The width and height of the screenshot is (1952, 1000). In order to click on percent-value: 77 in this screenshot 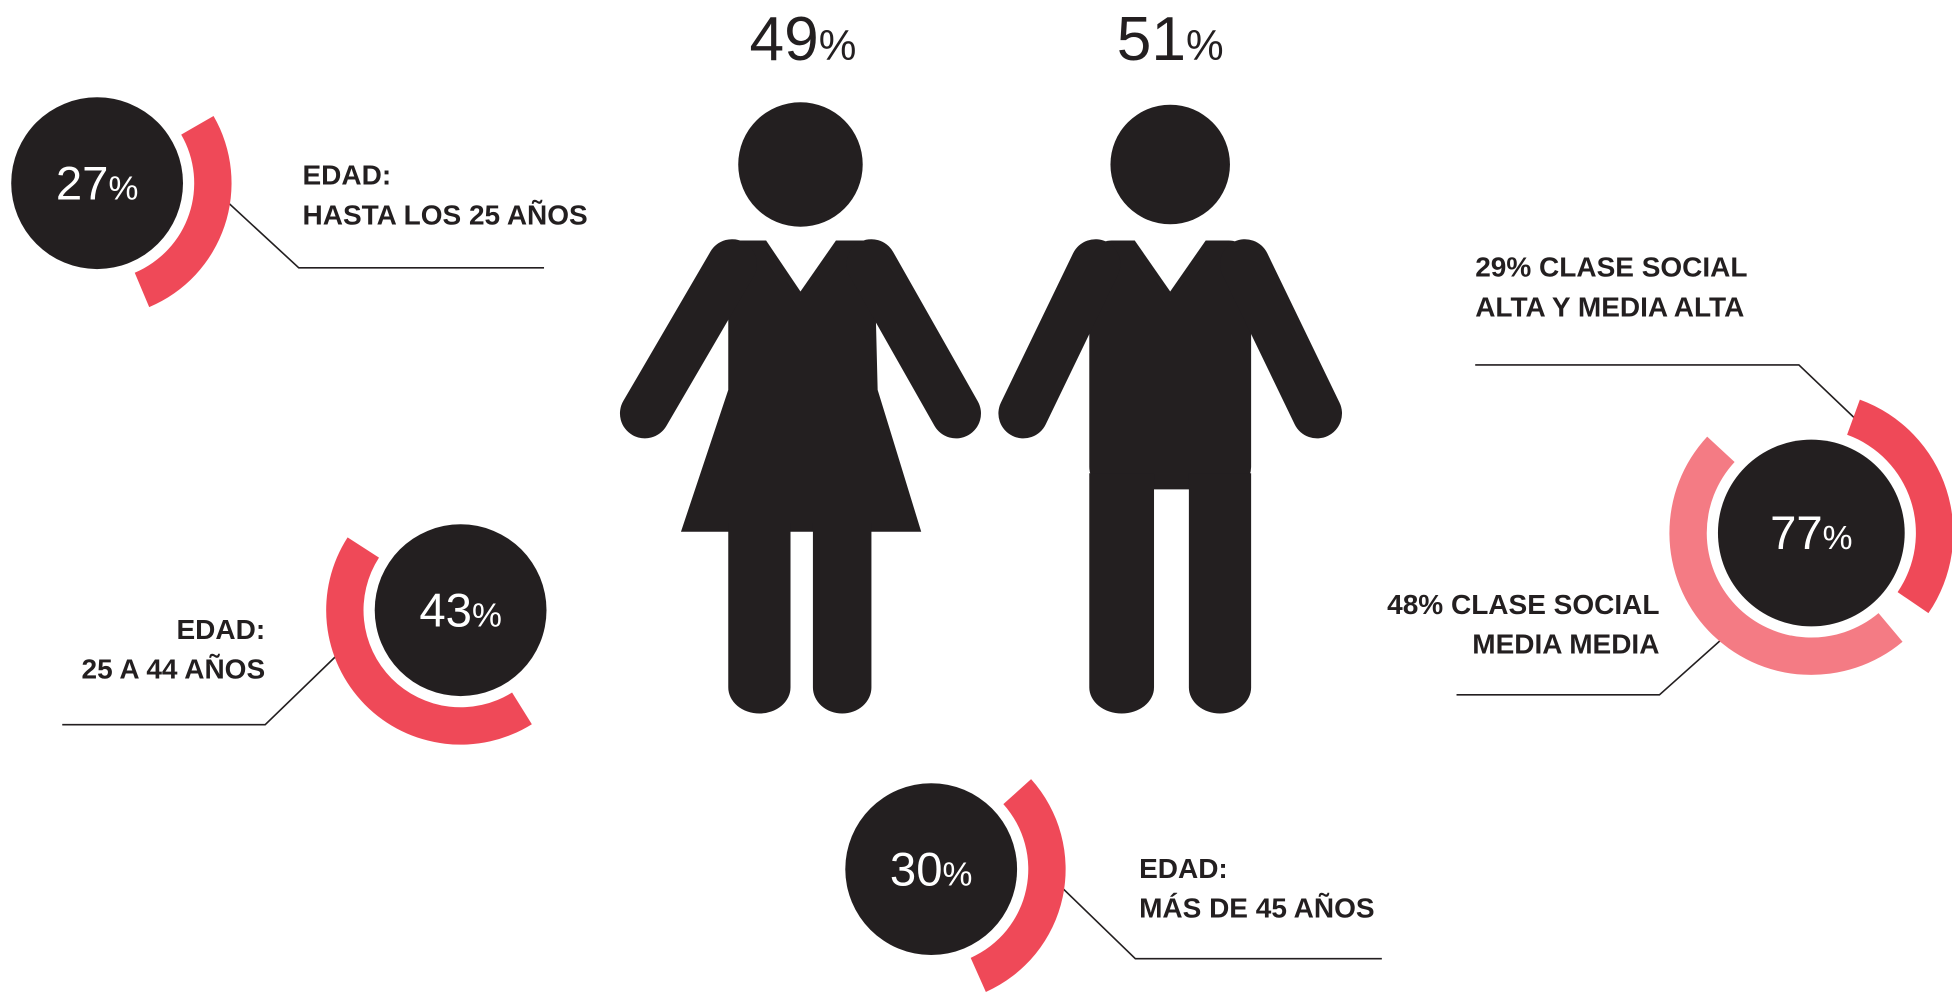, I will do `click(1796, 533)`.